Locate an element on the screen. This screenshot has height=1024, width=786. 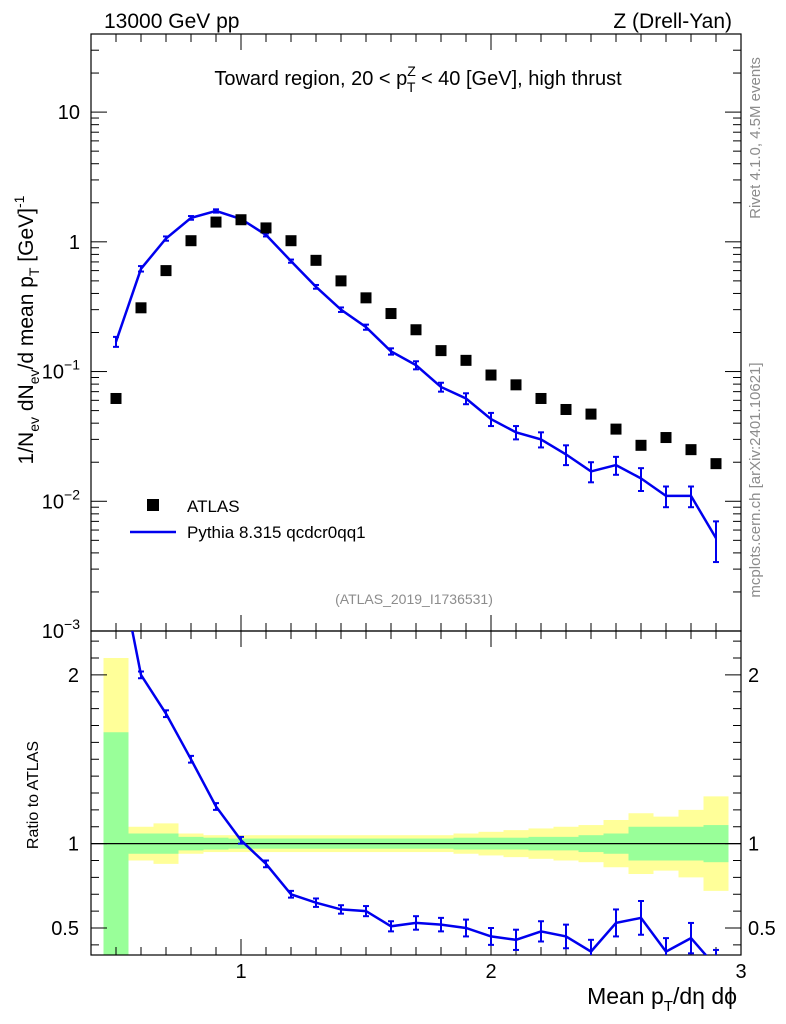
ratio-y-axis-label: Ratio to ATLAS is located at coordinates (33, 795).